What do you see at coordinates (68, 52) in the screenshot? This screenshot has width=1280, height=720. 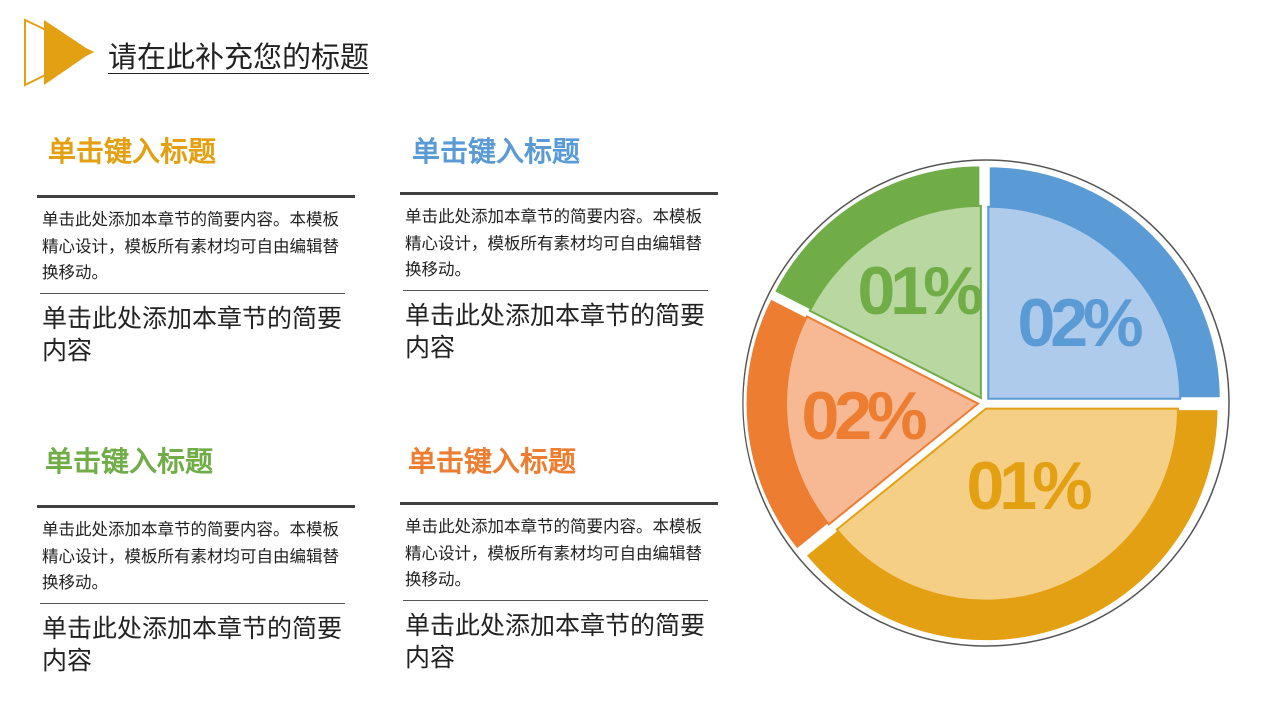 I see `title-icon` at bounding box center [68, 52].